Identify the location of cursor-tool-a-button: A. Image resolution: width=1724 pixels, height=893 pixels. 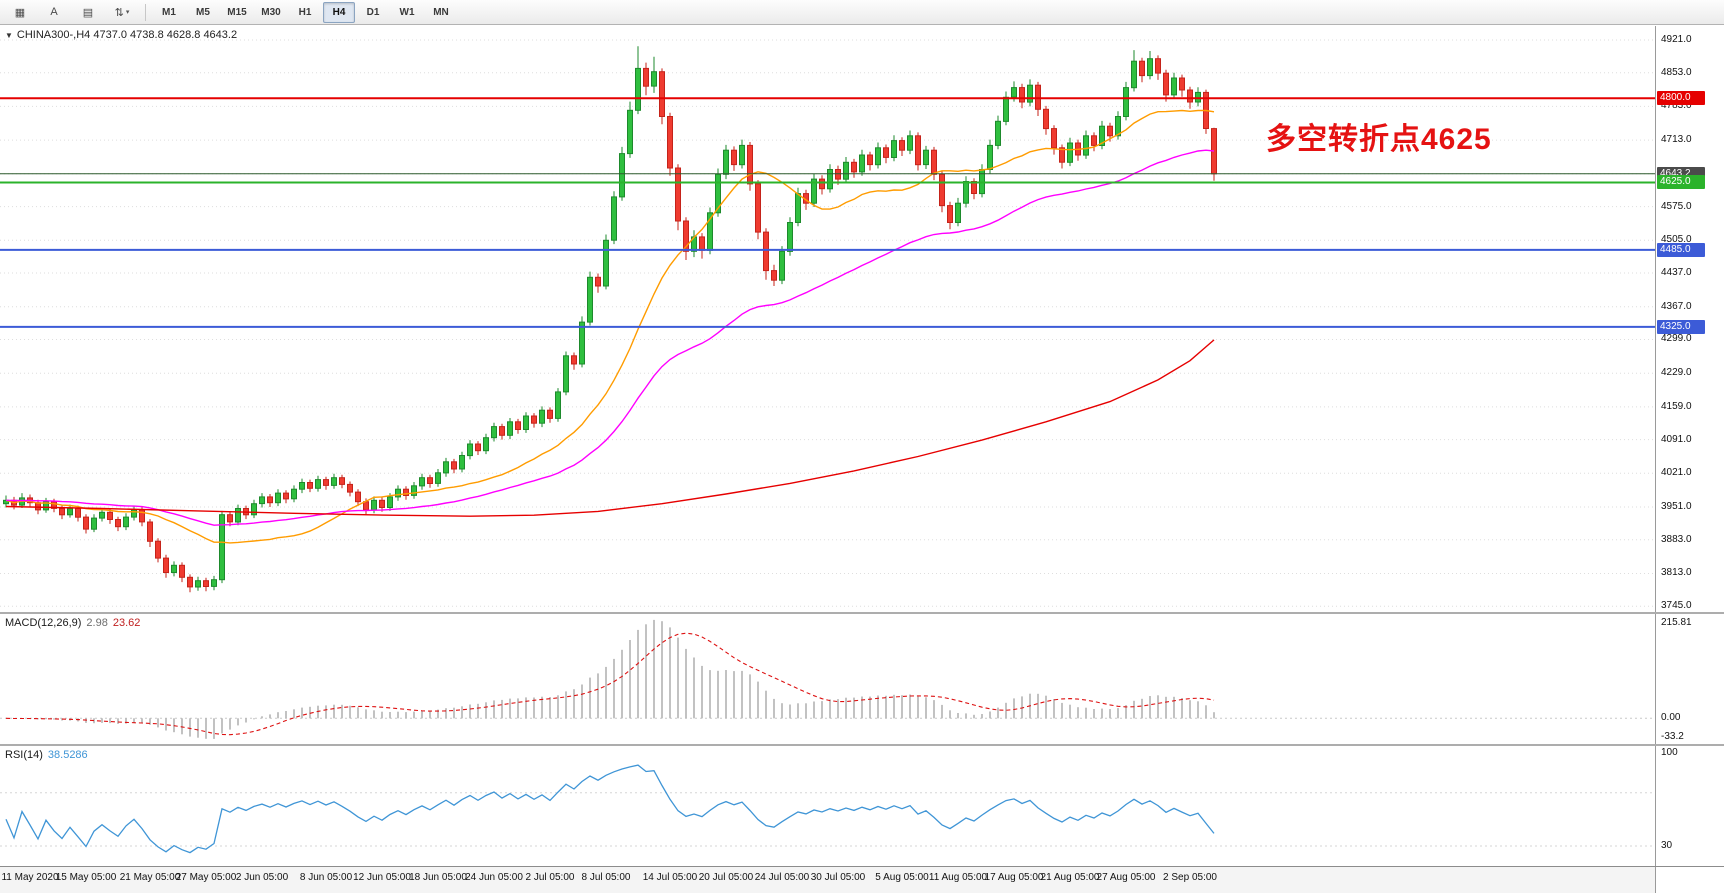
(54, 12).